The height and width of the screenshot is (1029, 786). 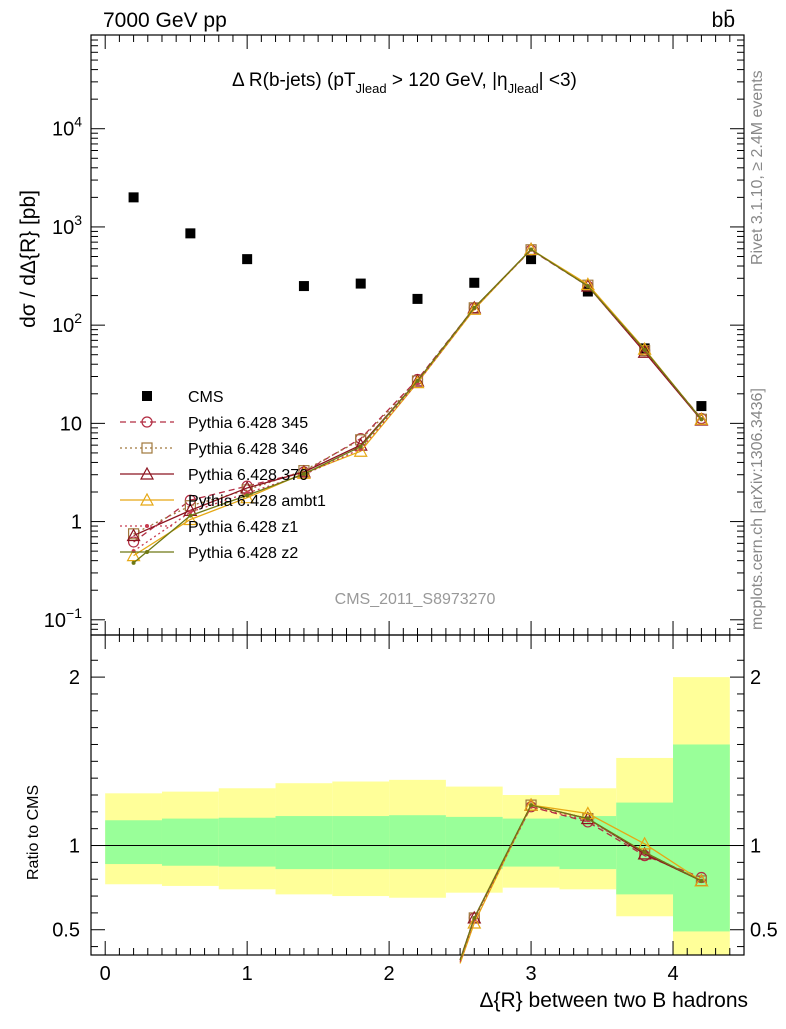 What do you see at coordinates (755, 678) in the screenshot?
I see `ratio-y-tick-label-right: 2` at bounding box center [755, 678].